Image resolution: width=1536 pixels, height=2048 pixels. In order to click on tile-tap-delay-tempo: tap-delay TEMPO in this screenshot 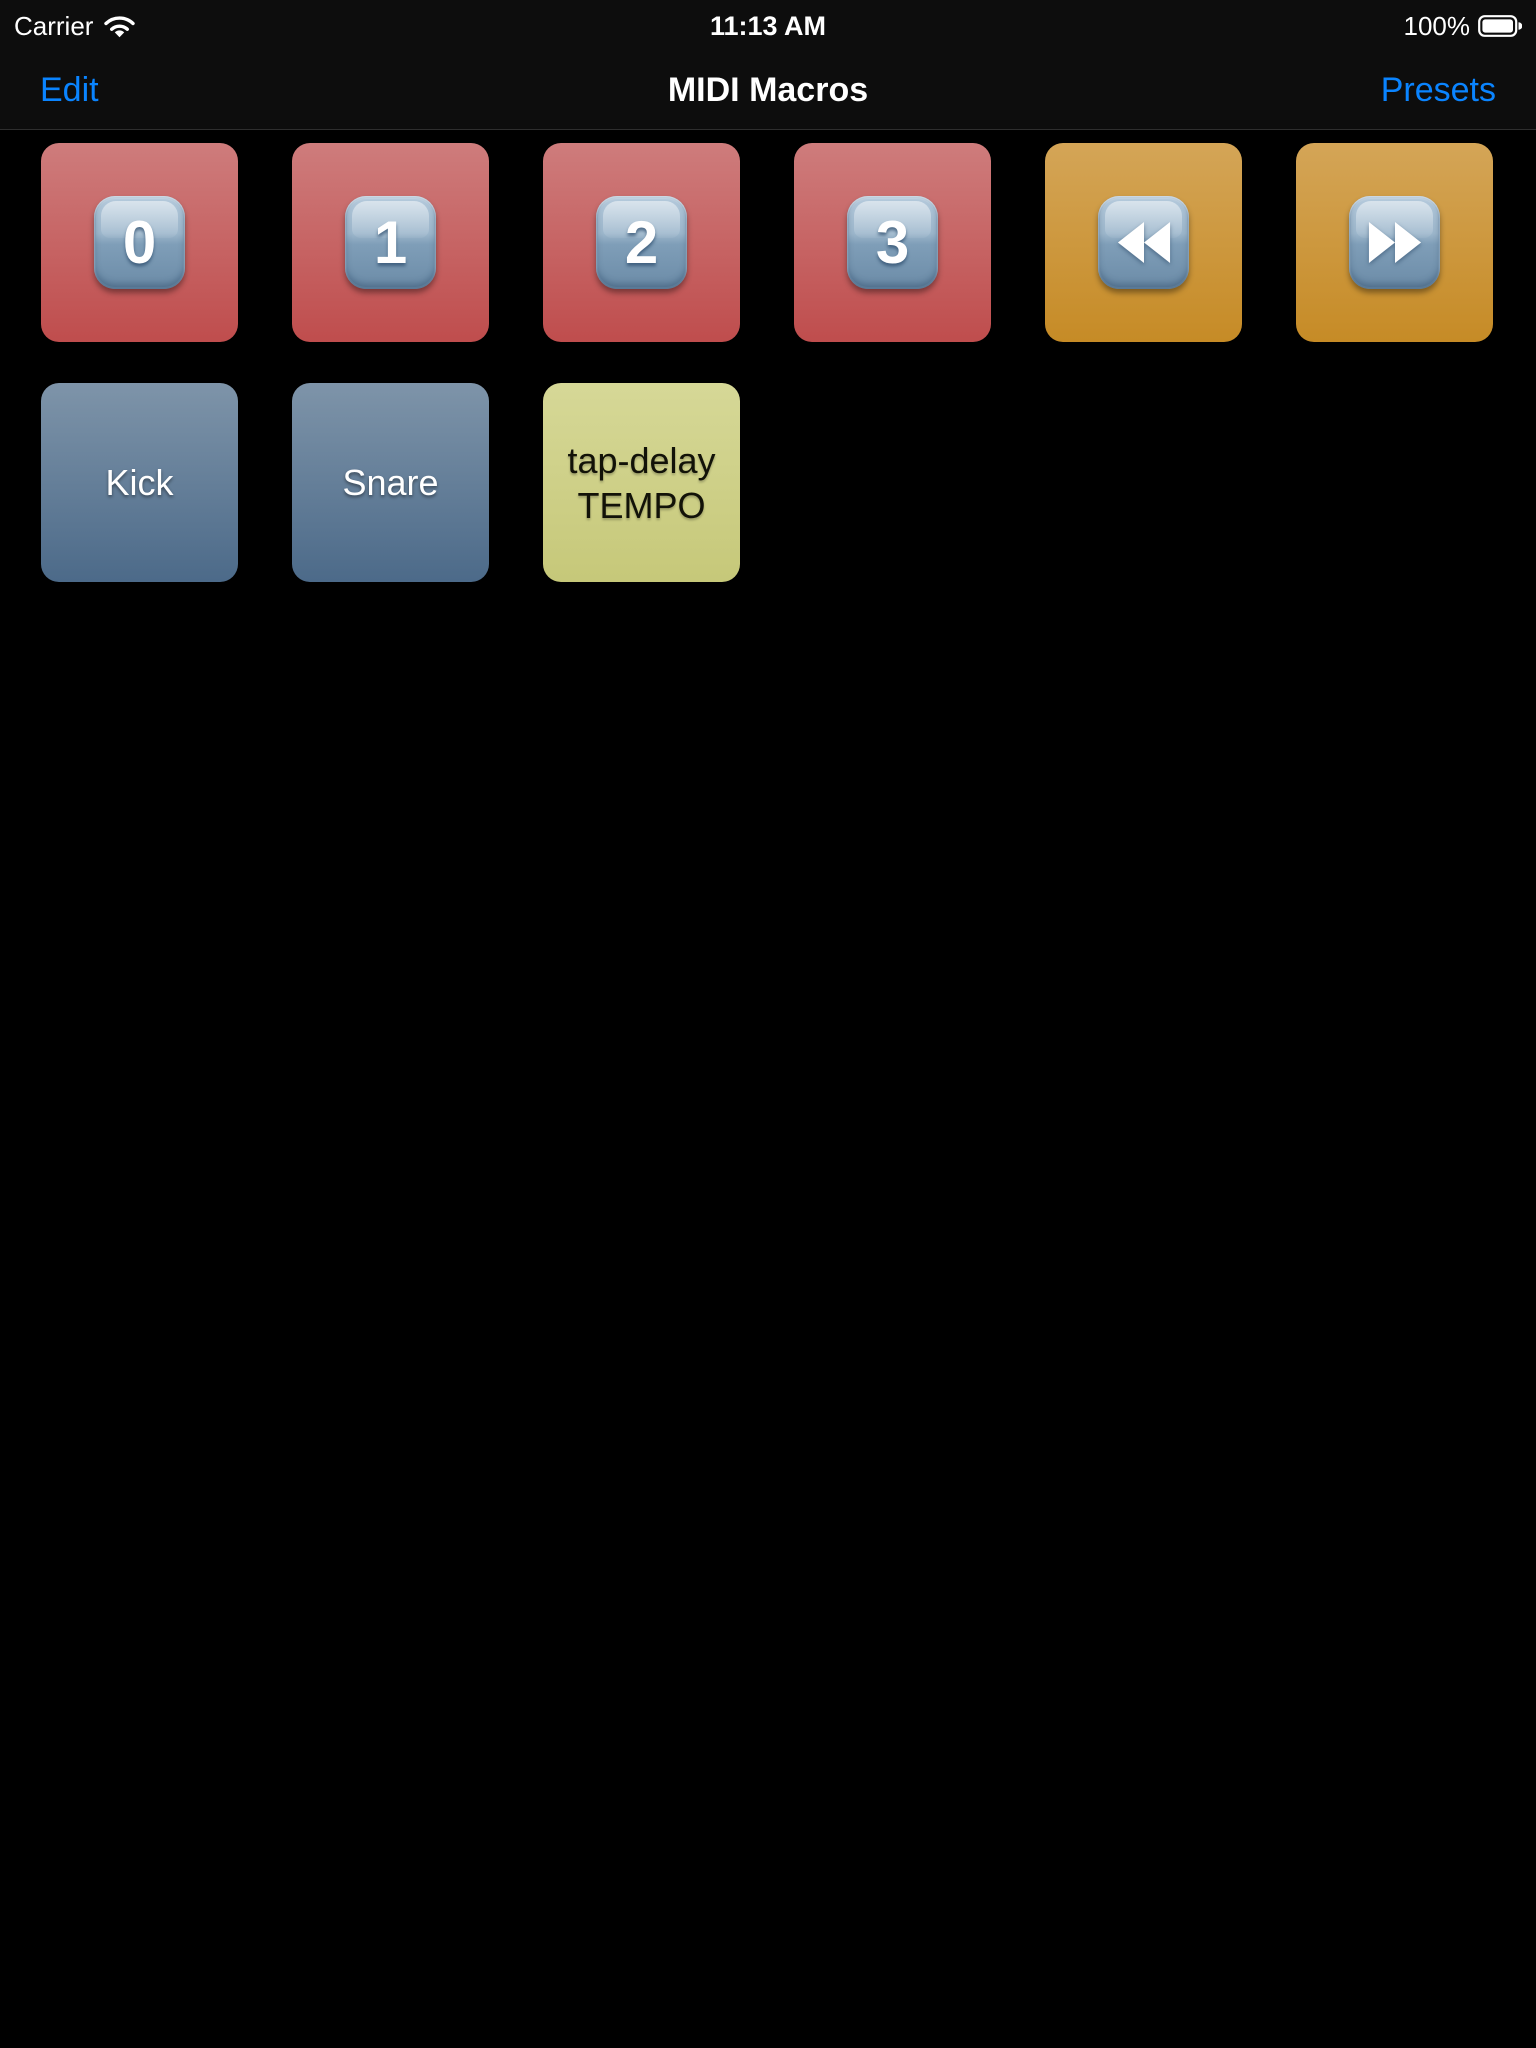, I will do `click(641, 482)`.